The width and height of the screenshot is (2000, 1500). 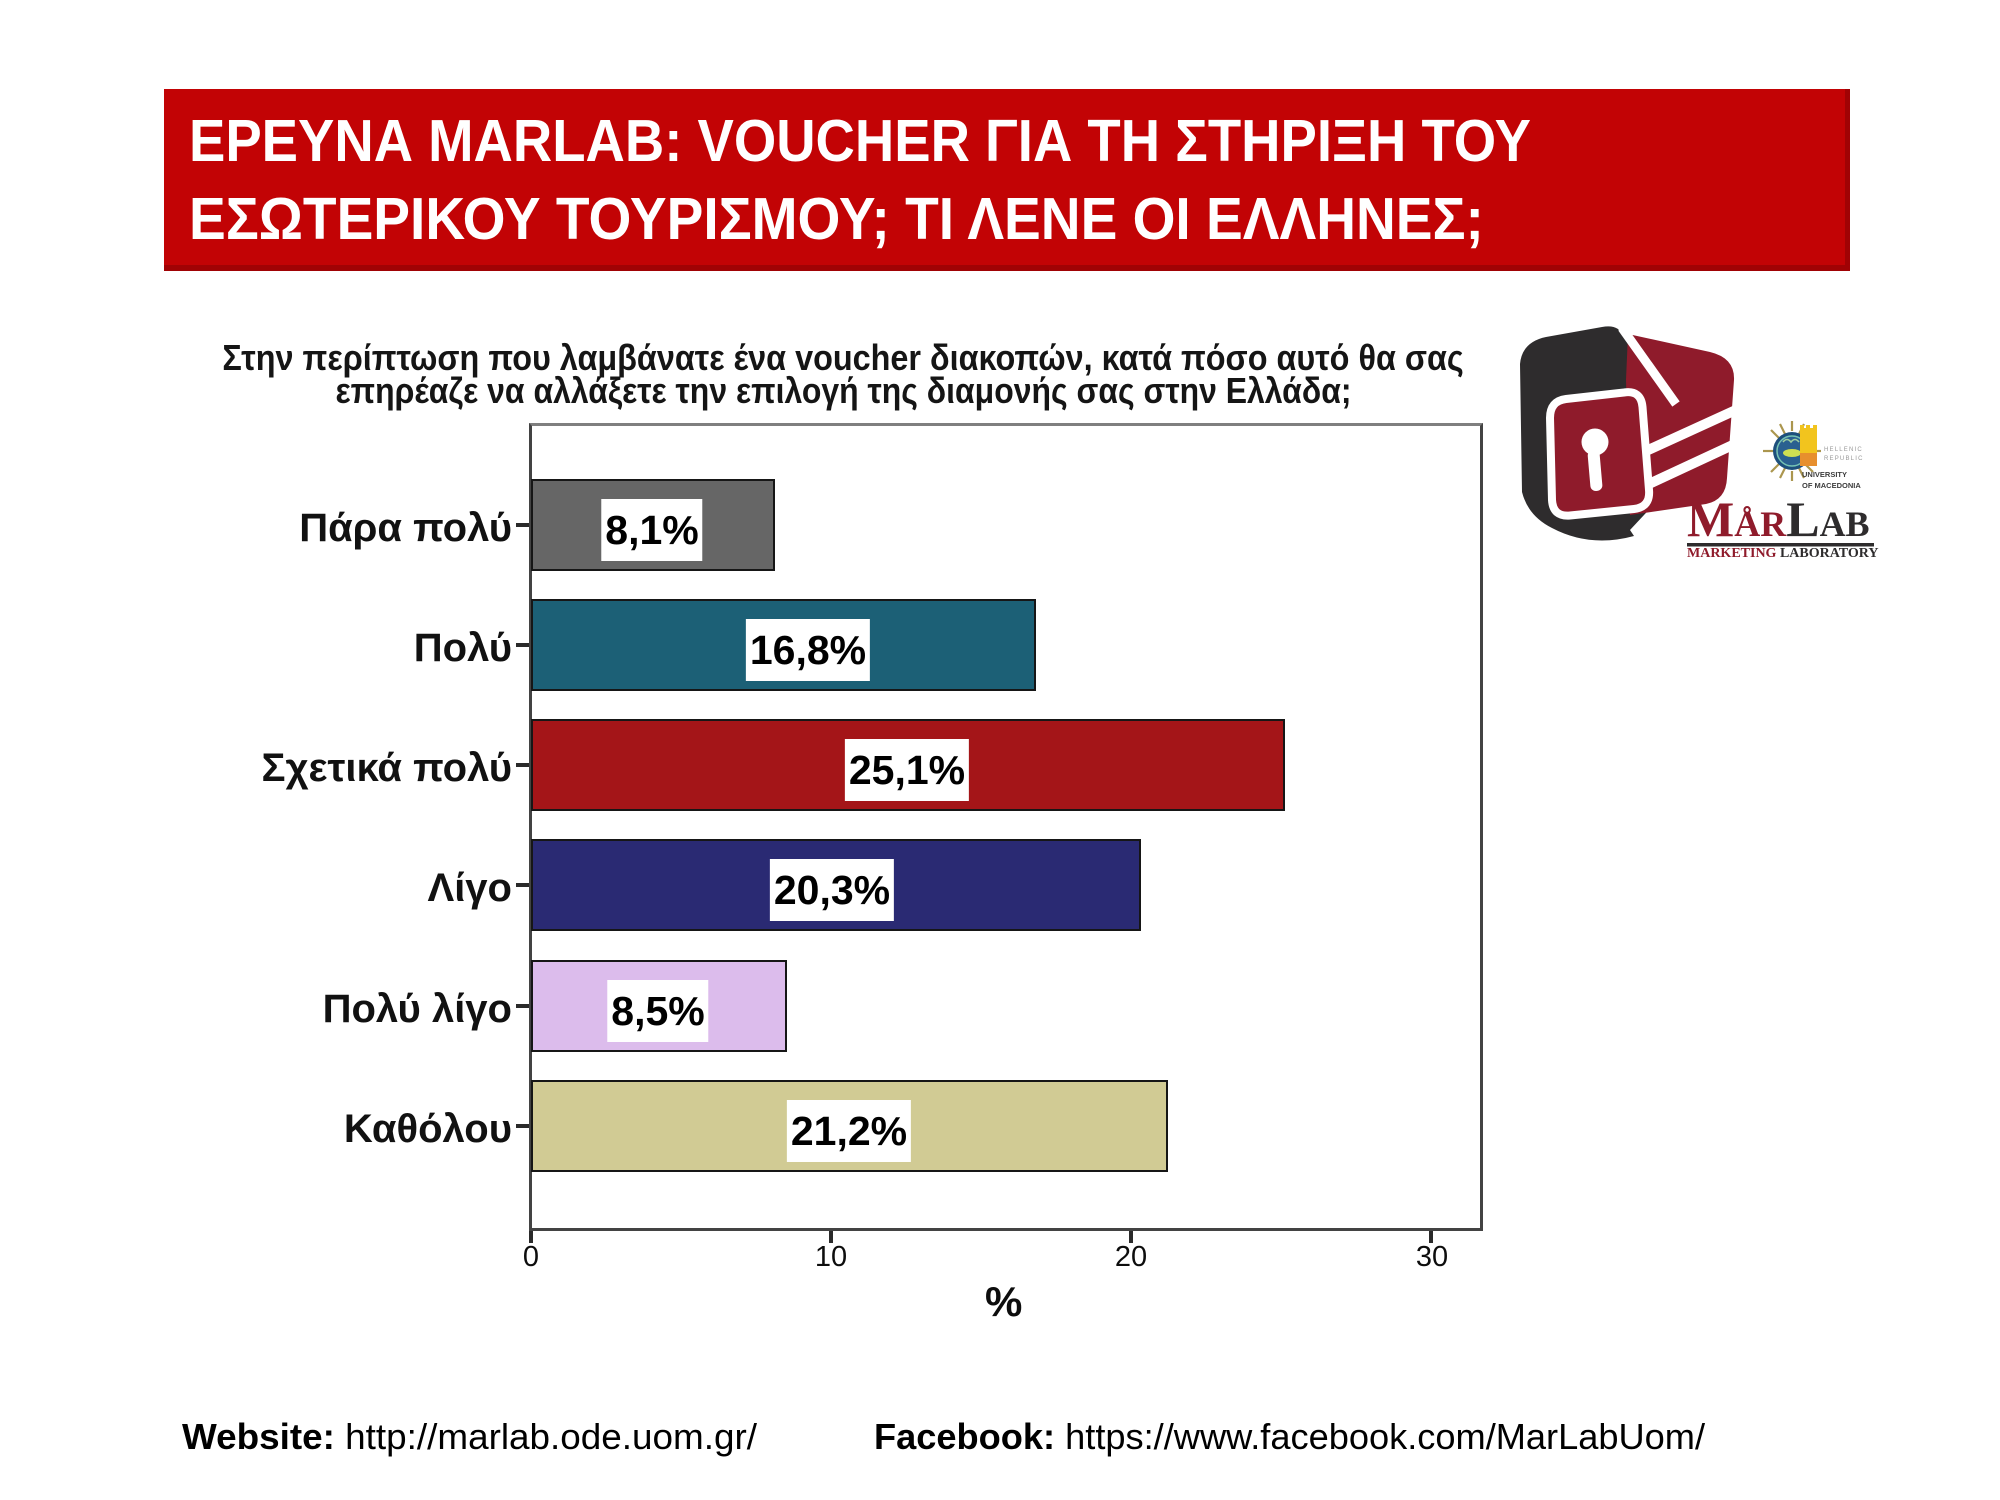 I want to click on svg-text: MÅRLAB, so click(x=1778, y=519).